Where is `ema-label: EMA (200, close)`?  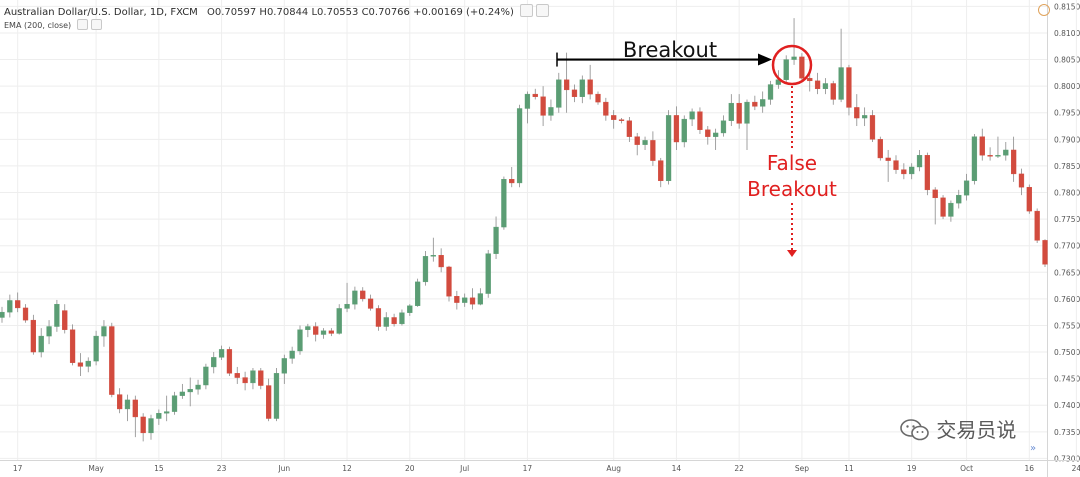
ema-label: EMA (200, close) is located at coordinates (38, 25).